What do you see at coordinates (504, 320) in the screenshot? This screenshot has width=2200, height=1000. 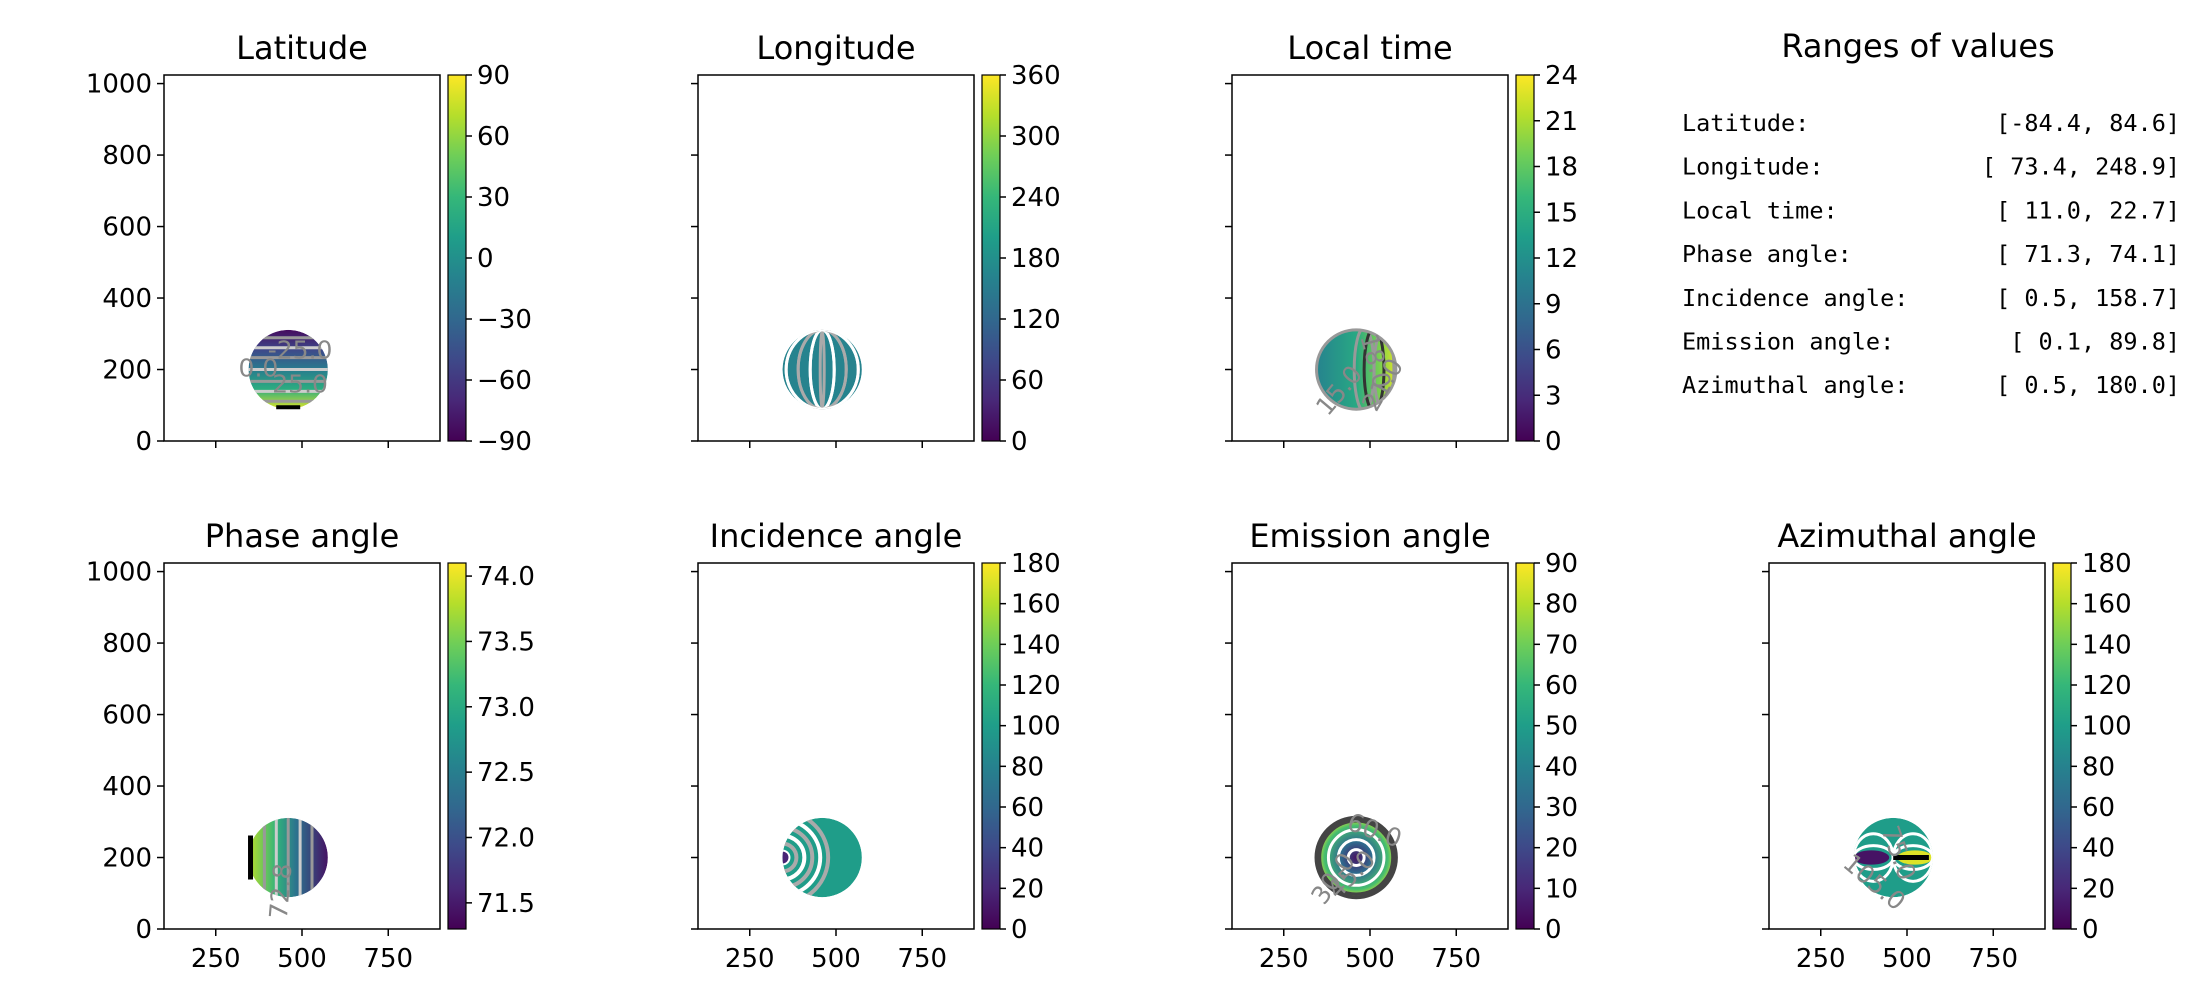 I see `colorbar-tick-label: −30` at bounding box center [504, 320].